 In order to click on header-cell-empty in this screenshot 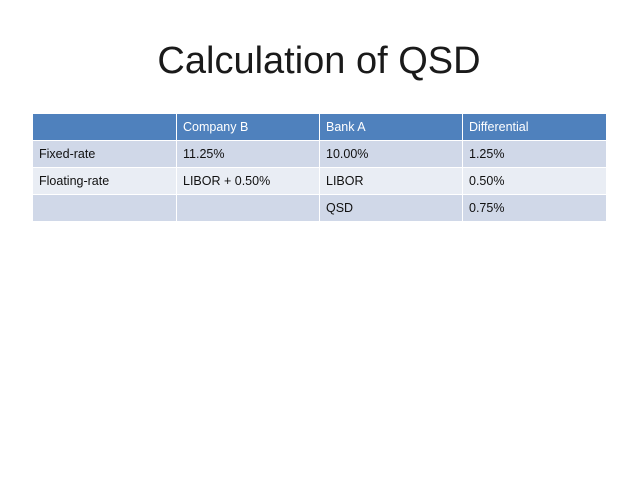, I will do `click(104, 127)`.